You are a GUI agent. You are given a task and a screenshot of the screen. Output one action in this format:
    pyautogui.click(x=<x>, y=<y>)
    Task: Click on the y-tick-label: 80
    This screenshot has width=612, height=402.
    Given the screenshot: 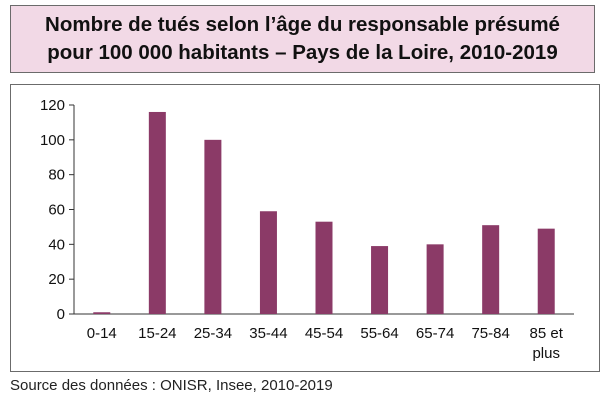 What is the action you would take?
    pyautogui.click(x=56, y=175)
    